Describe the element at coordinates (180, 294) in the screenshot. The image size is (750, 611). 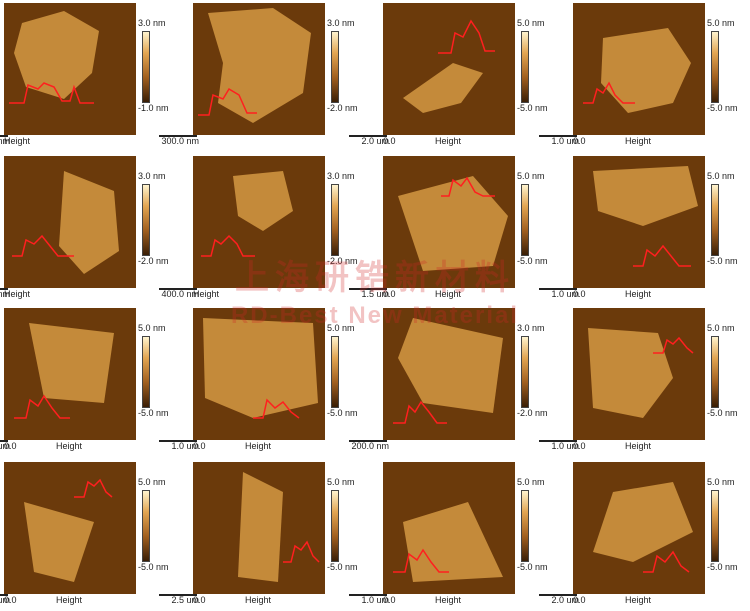
I see `scale-label: 400.0 nm` at that location.